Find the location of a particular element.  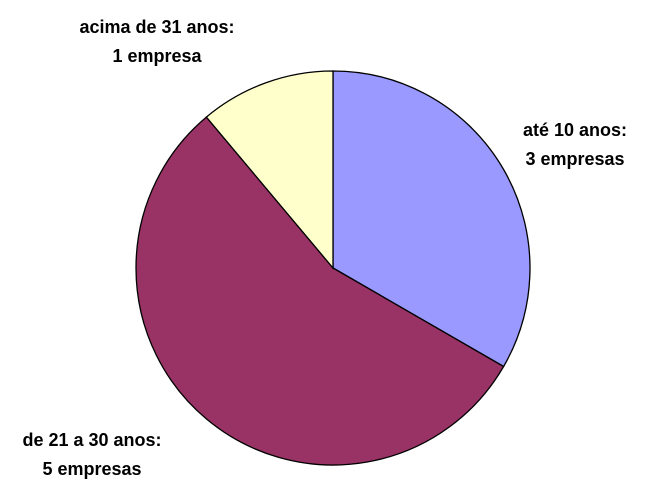

slice-value-label: 3 empresas is located at coordinates (574, 159).